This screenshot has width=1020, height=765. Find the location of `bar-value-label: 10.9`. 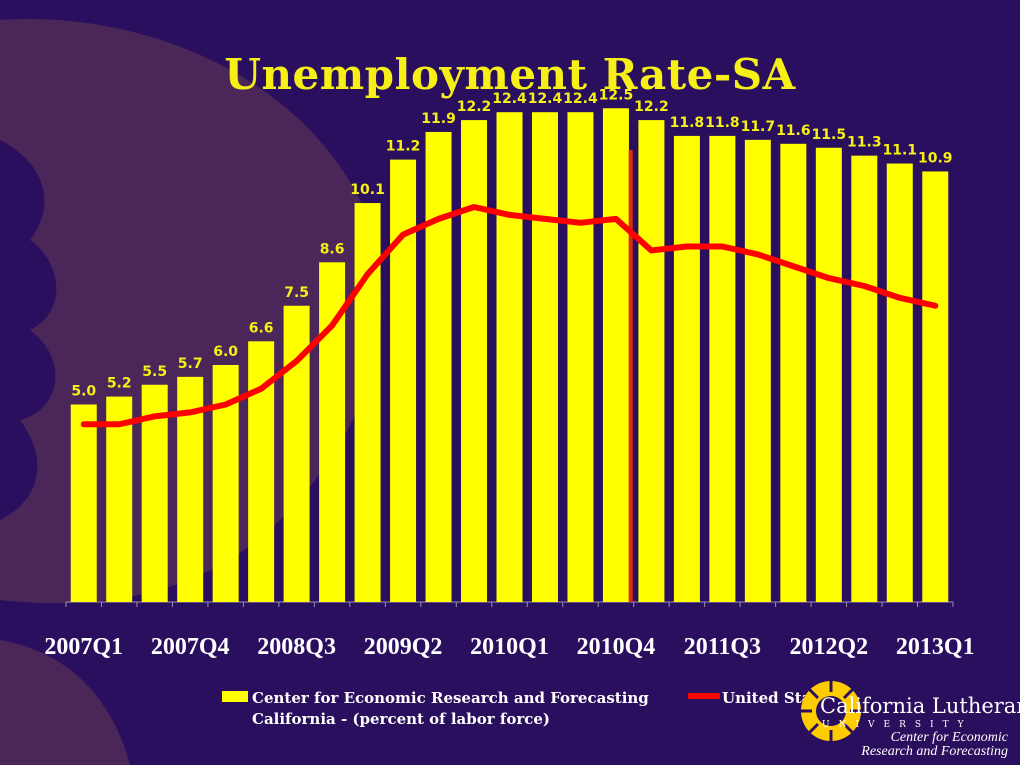

bar-value-label: 10.9 is located at coordinates (935, 158).